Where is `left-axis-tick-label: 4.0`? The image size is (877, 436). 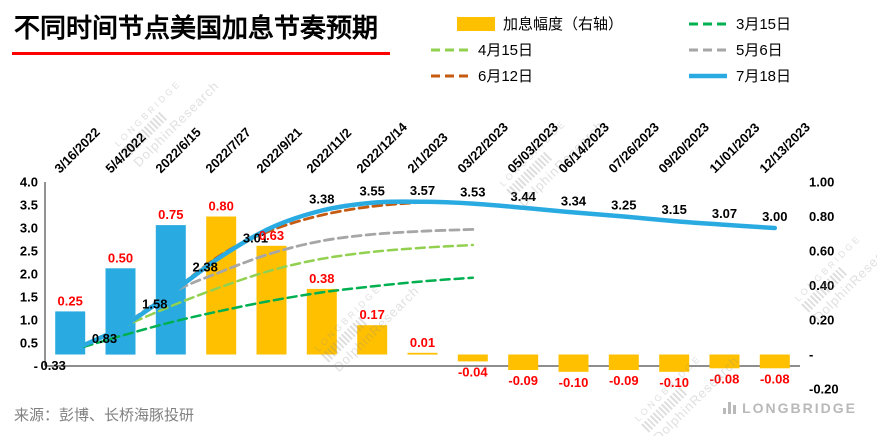
left-axis-tick-label: 4.0 is located at coordinates (29, 182).